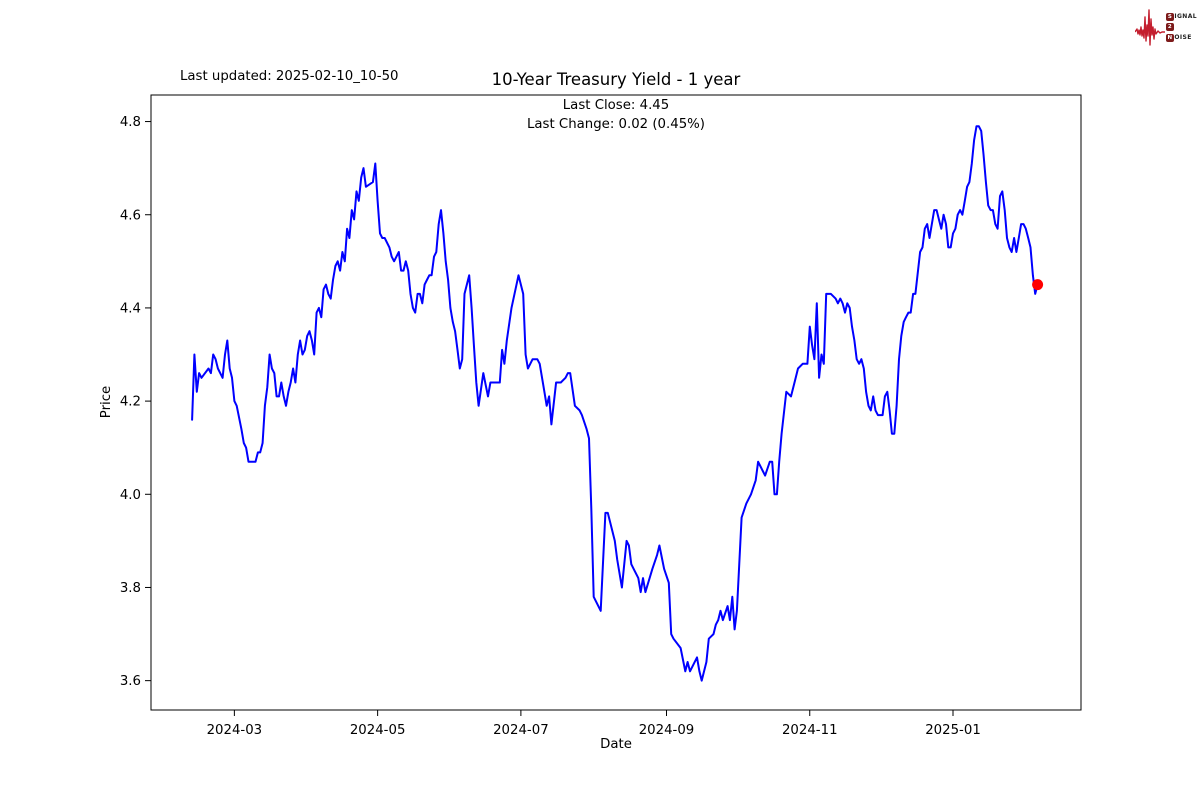 This screenshot has width=1200, height=800. I want to click on last-price-marker, so click(1038, 285).